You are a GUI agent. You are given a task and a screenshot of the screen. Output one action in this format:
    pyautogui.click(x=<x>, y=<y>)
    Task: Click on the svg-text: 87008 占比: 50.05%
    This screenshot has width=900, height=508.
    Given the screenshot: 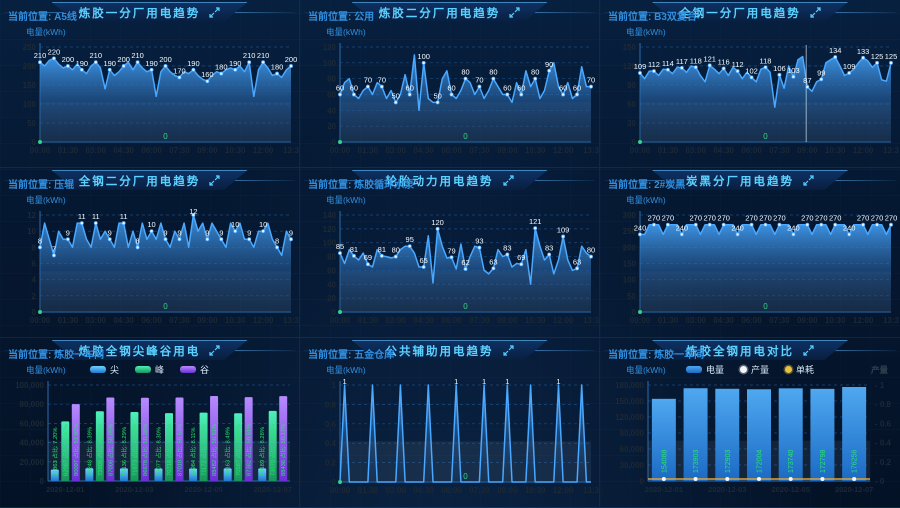 What is the action you would take?
    pyautogui.click(x=110, y=450)
    